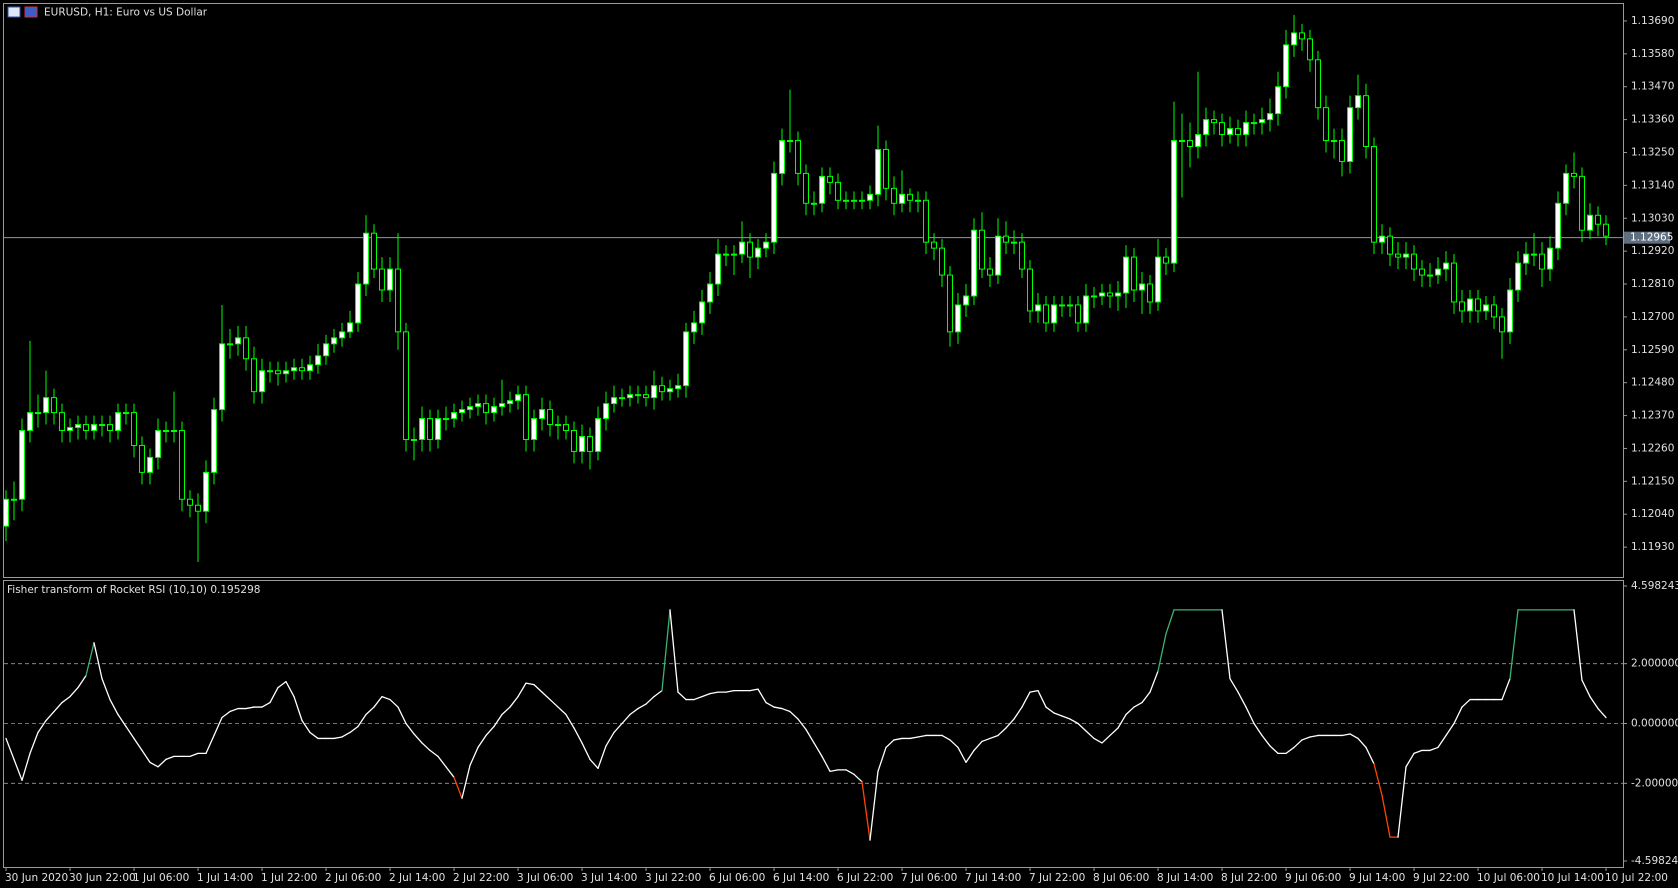 This screenshot has width=1678, height=888. I want to click on x-tick-label: 8 Jul 06:00, so click(1121, 878).